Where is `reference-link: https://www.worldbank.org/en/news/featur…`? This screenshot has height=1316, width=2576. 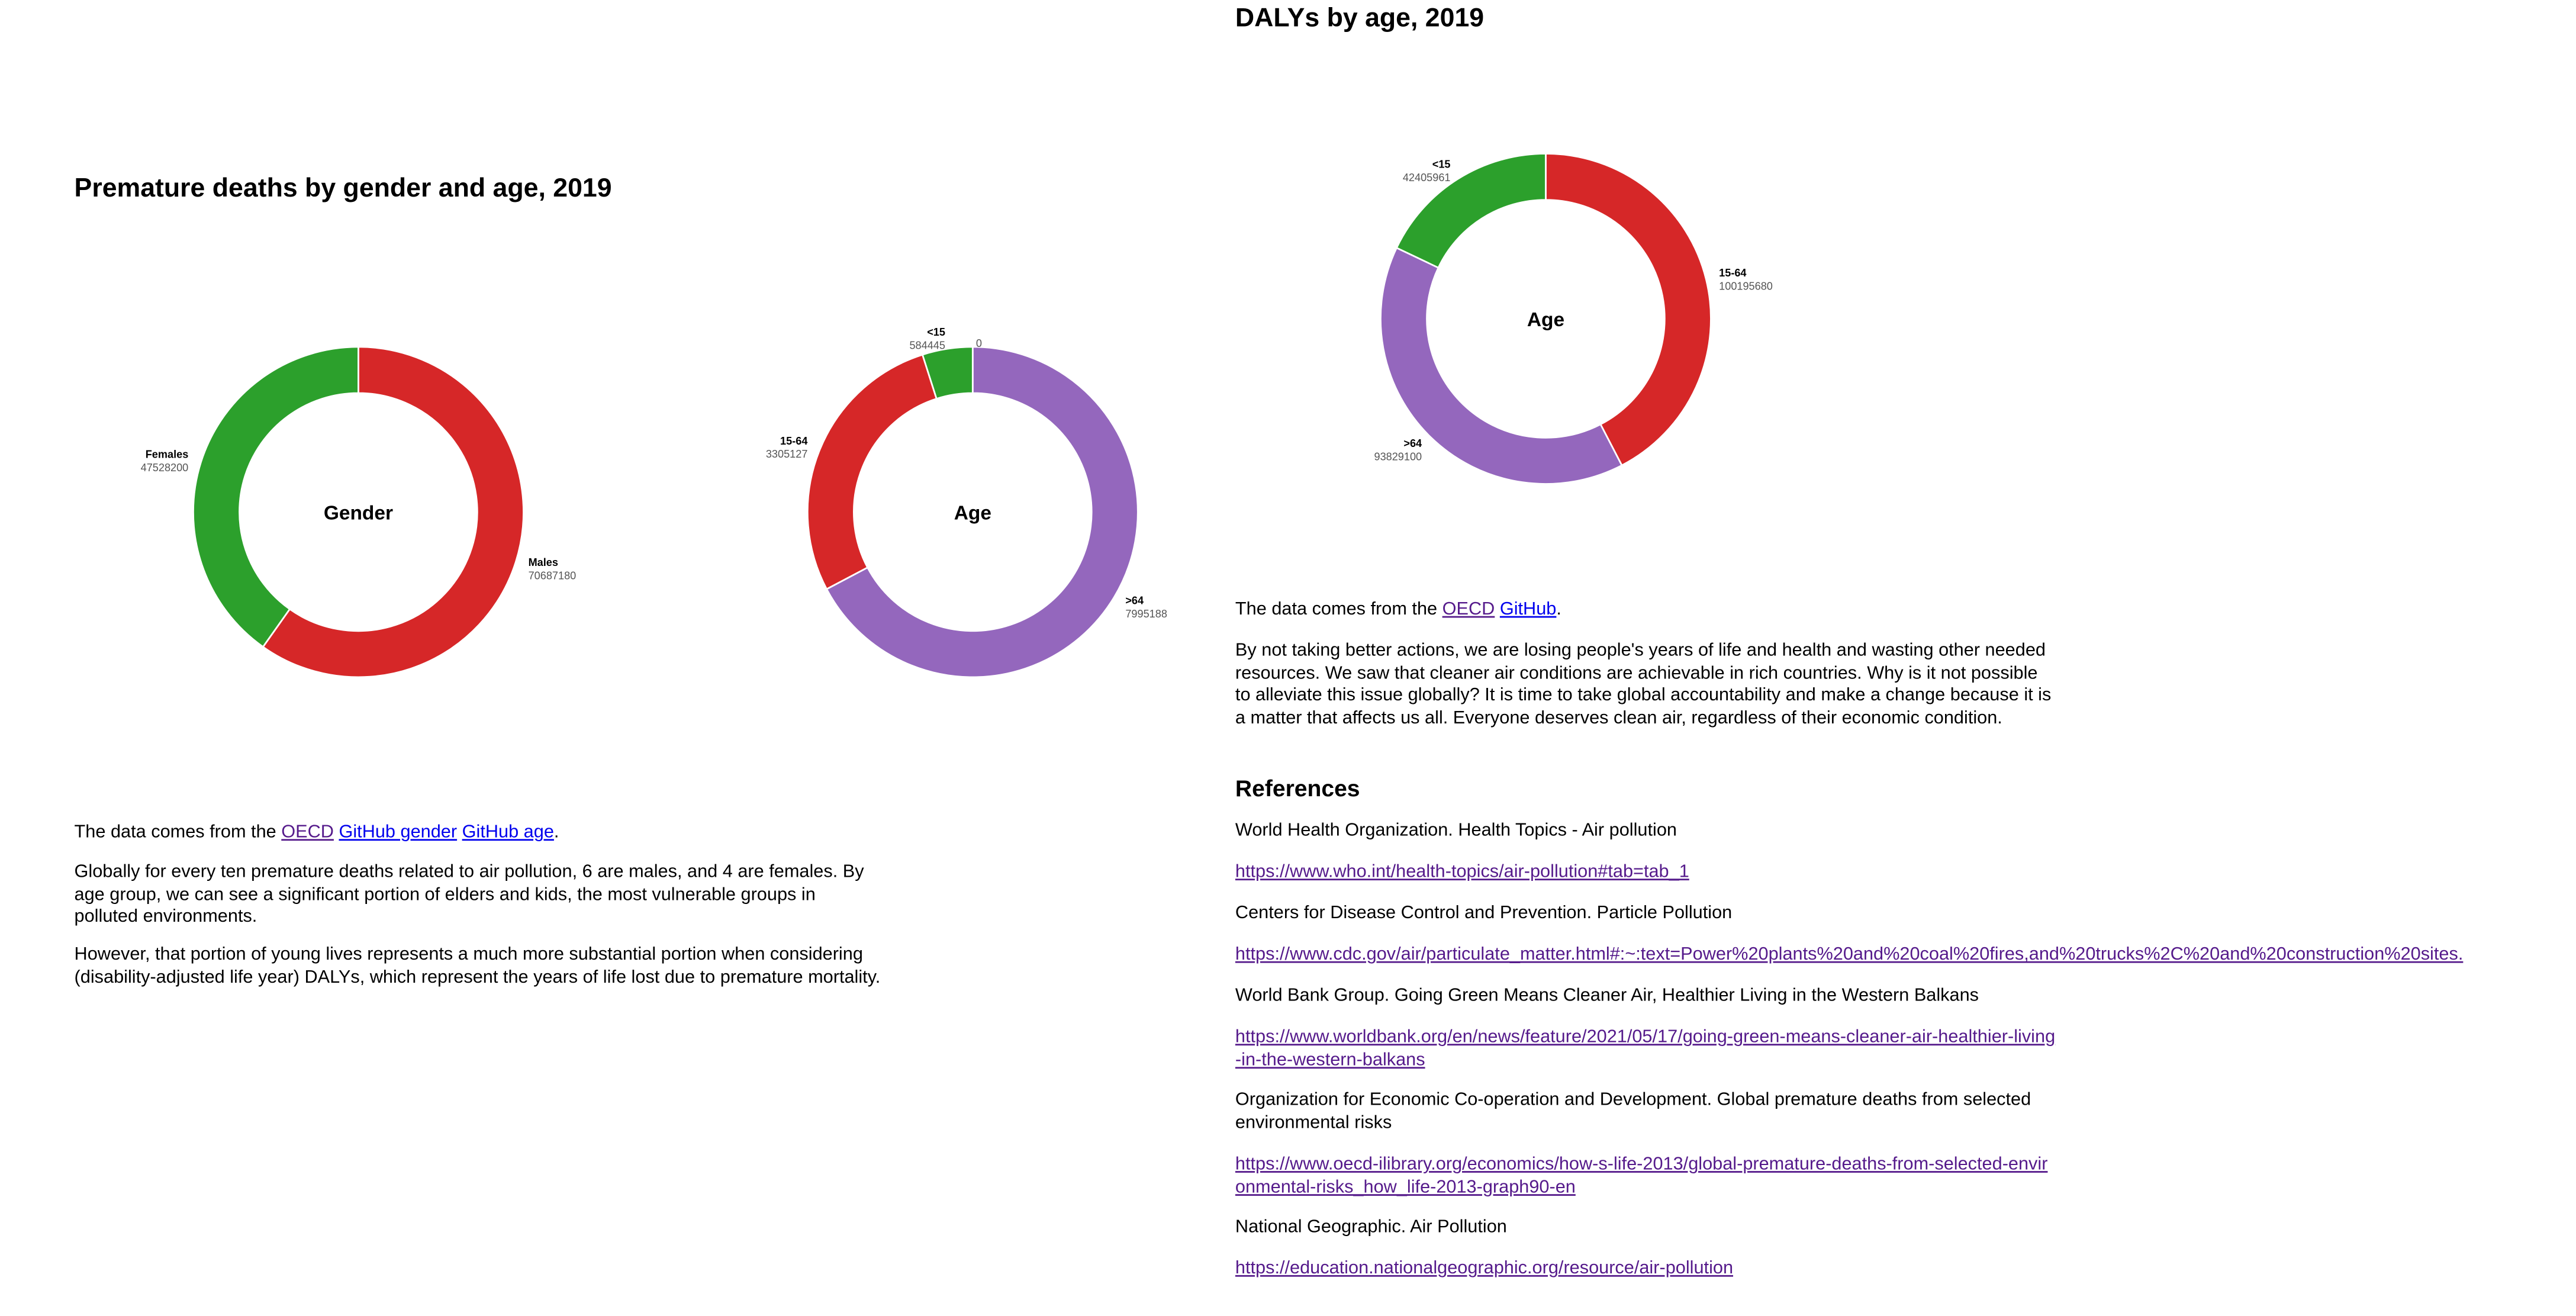
reference-link: https://www.worldbank.org/en/news/featur… is located at coordinates (1646, 1049).